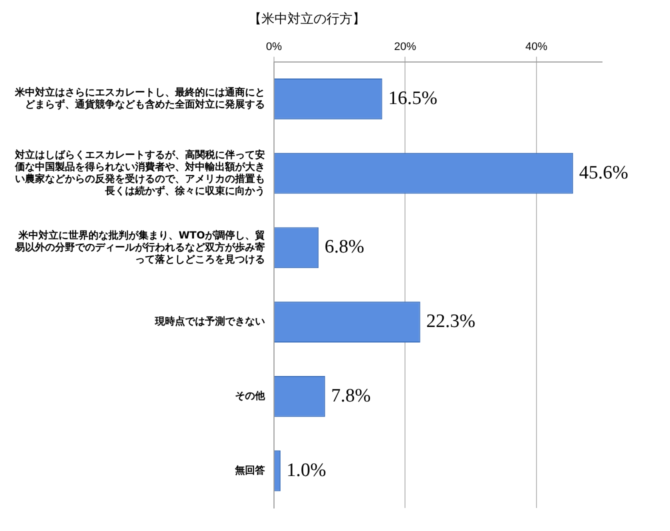  What do you see at coordinates (250, 396) in the screenshot?
I see `y-tick-label: その他` at bounding box center [250, 396].